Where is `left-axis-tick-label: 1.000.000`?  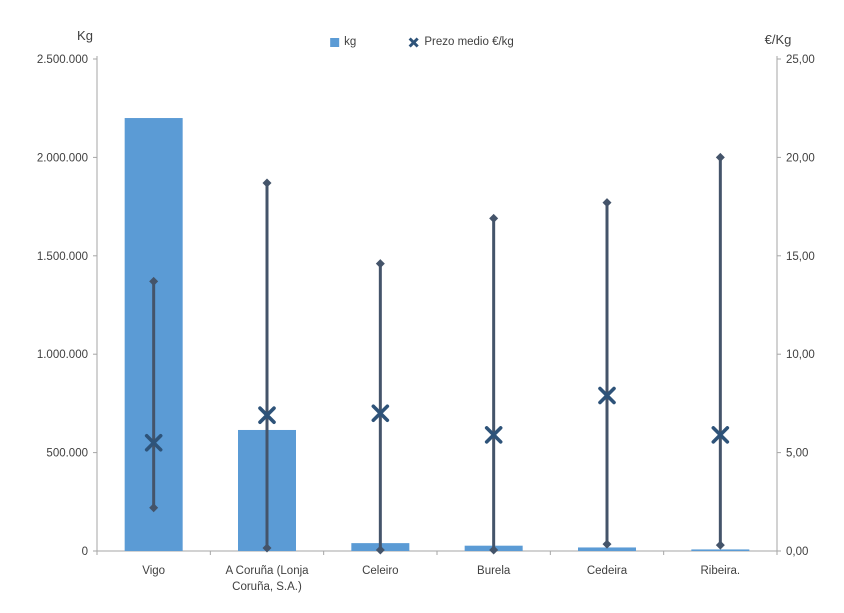
left-axis-tick-label: 1.000.000 is located at coordinates (62, 355).